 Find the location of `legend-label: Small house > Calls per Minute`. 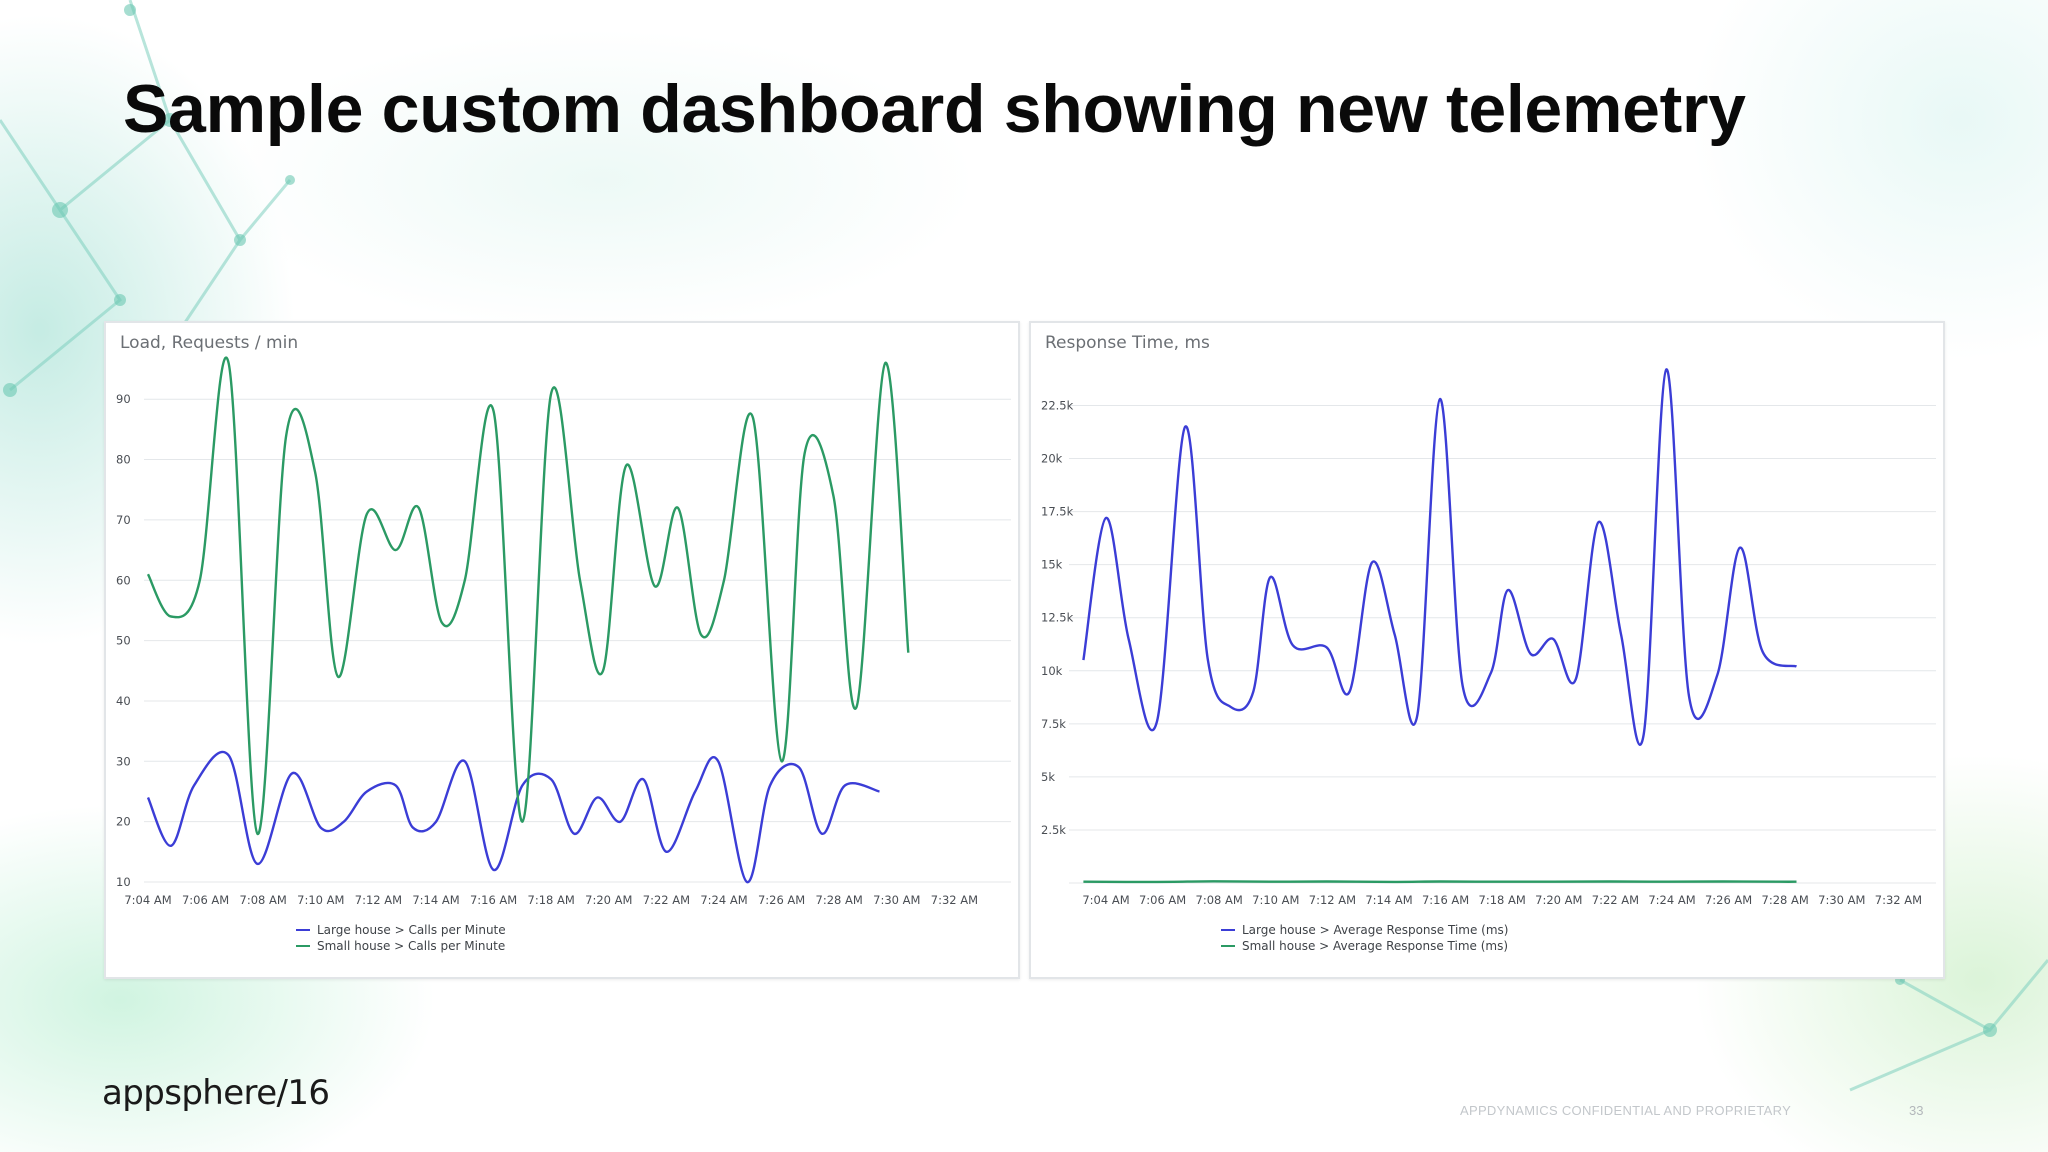

legend-label: Small house > Calls per Minute is located at coordinates (411, 946).